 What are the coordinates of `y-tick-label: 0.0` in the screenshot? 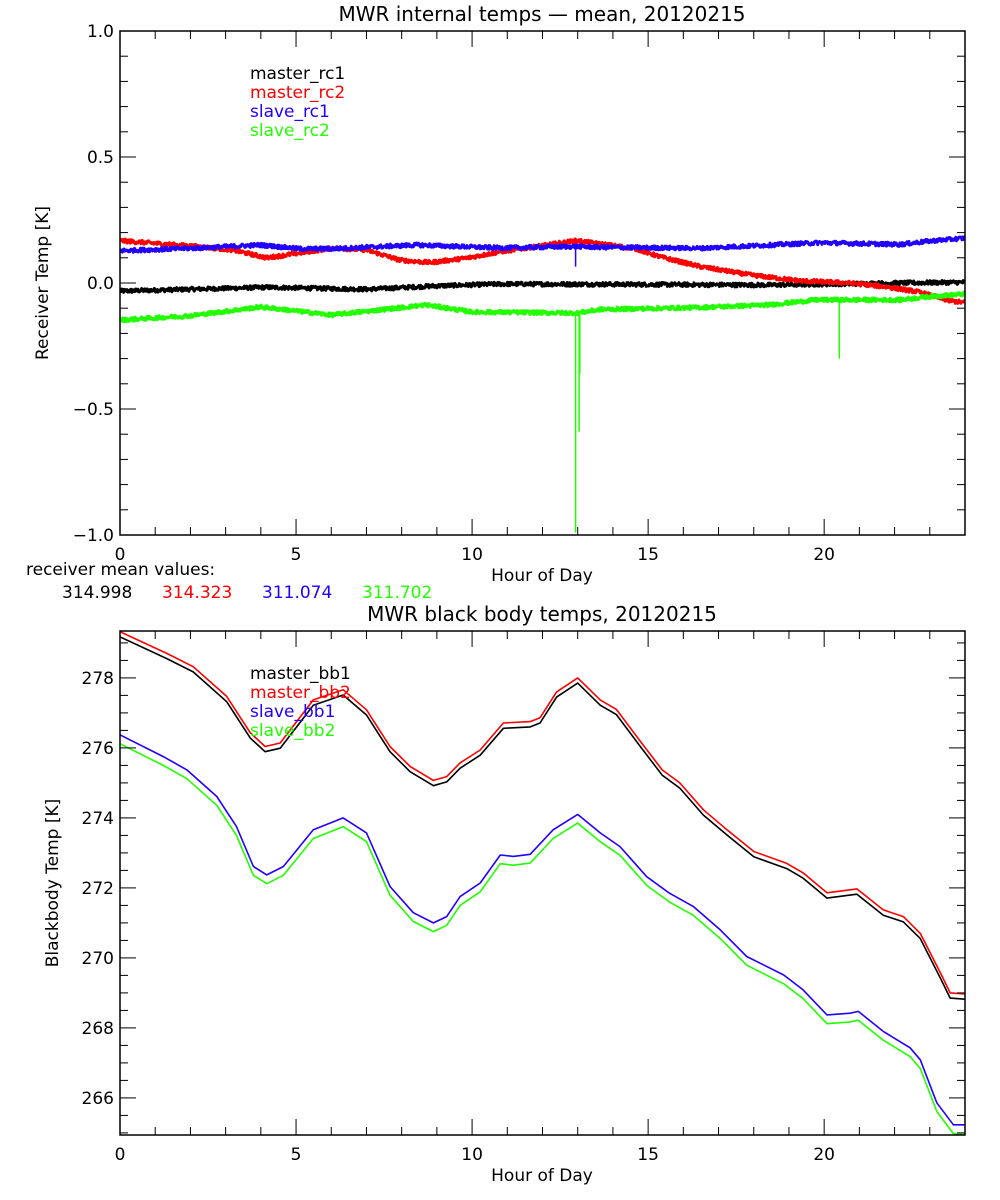 It's located at (100, 284).